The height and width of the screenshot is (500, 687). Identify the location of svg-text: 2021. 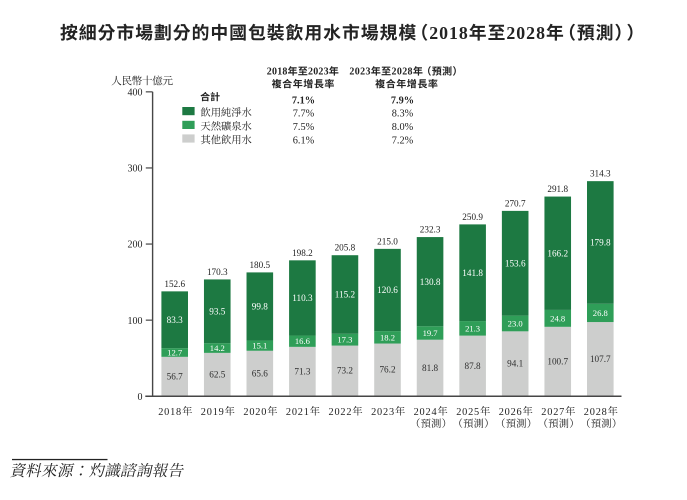
(298, 412).